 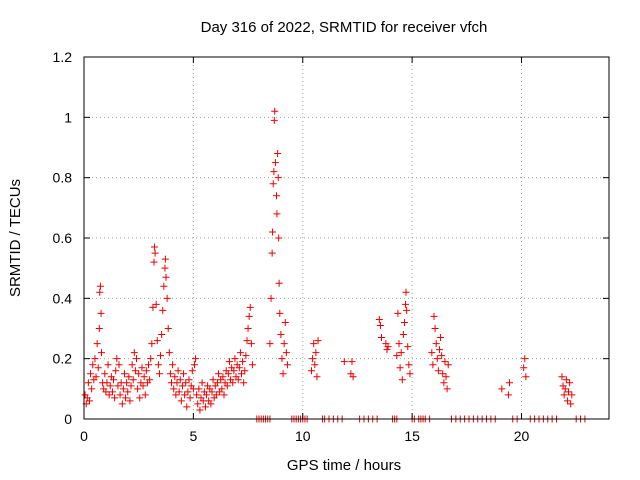 What do you see at coordinates (522, 436) in the screenshot?
I see `x-tick-label: 20` at bounding box center [522, 436].